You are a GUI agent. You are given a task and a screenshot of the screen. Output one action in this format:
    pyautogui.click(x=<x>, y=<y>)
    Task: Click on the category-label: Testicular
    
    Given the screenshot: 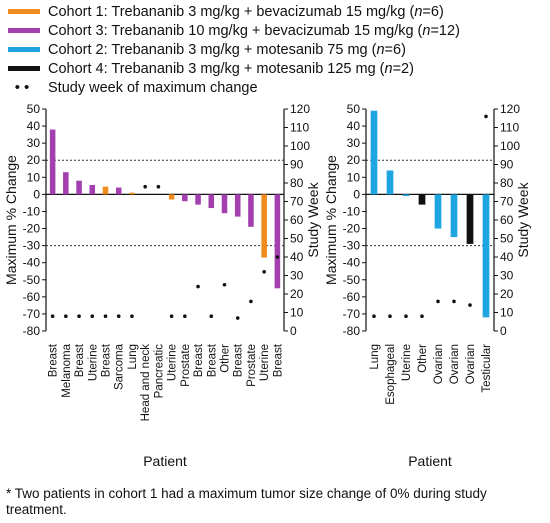 What is the action you would take?
    pyautogui.click(x=487, y=368)
    